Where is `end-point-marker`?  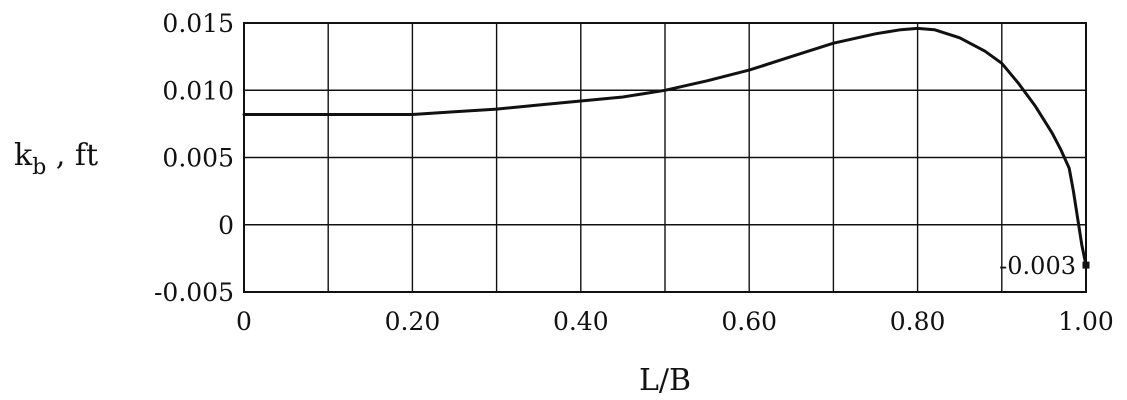
end-point-marker is located at coordinates (1086, 265).